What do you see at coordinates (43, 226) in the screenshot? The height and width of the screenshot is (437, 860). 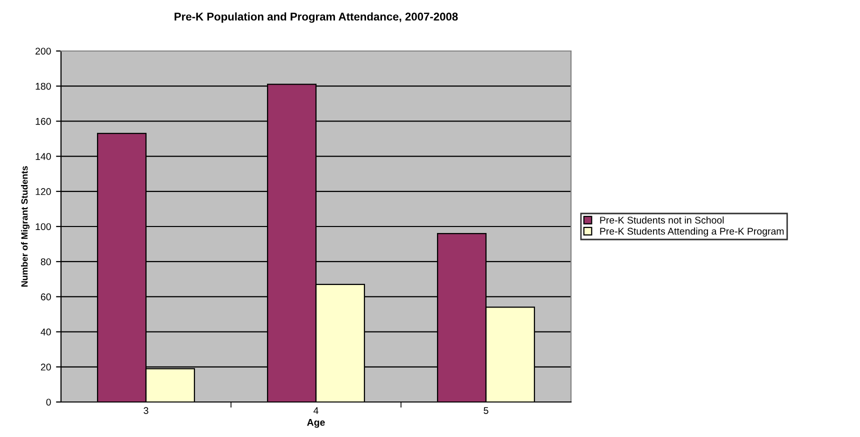 I see `y-tick-label: 100` at bounding box center [43, 226].